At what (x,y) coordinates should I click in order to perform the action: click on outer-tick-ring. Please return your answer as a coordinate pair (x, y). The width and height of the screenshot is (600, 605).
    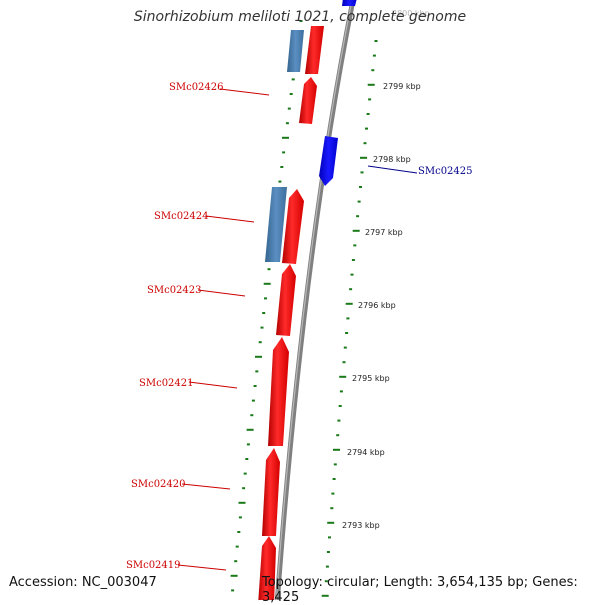
    Looking at the image, I should click on (349, 318).